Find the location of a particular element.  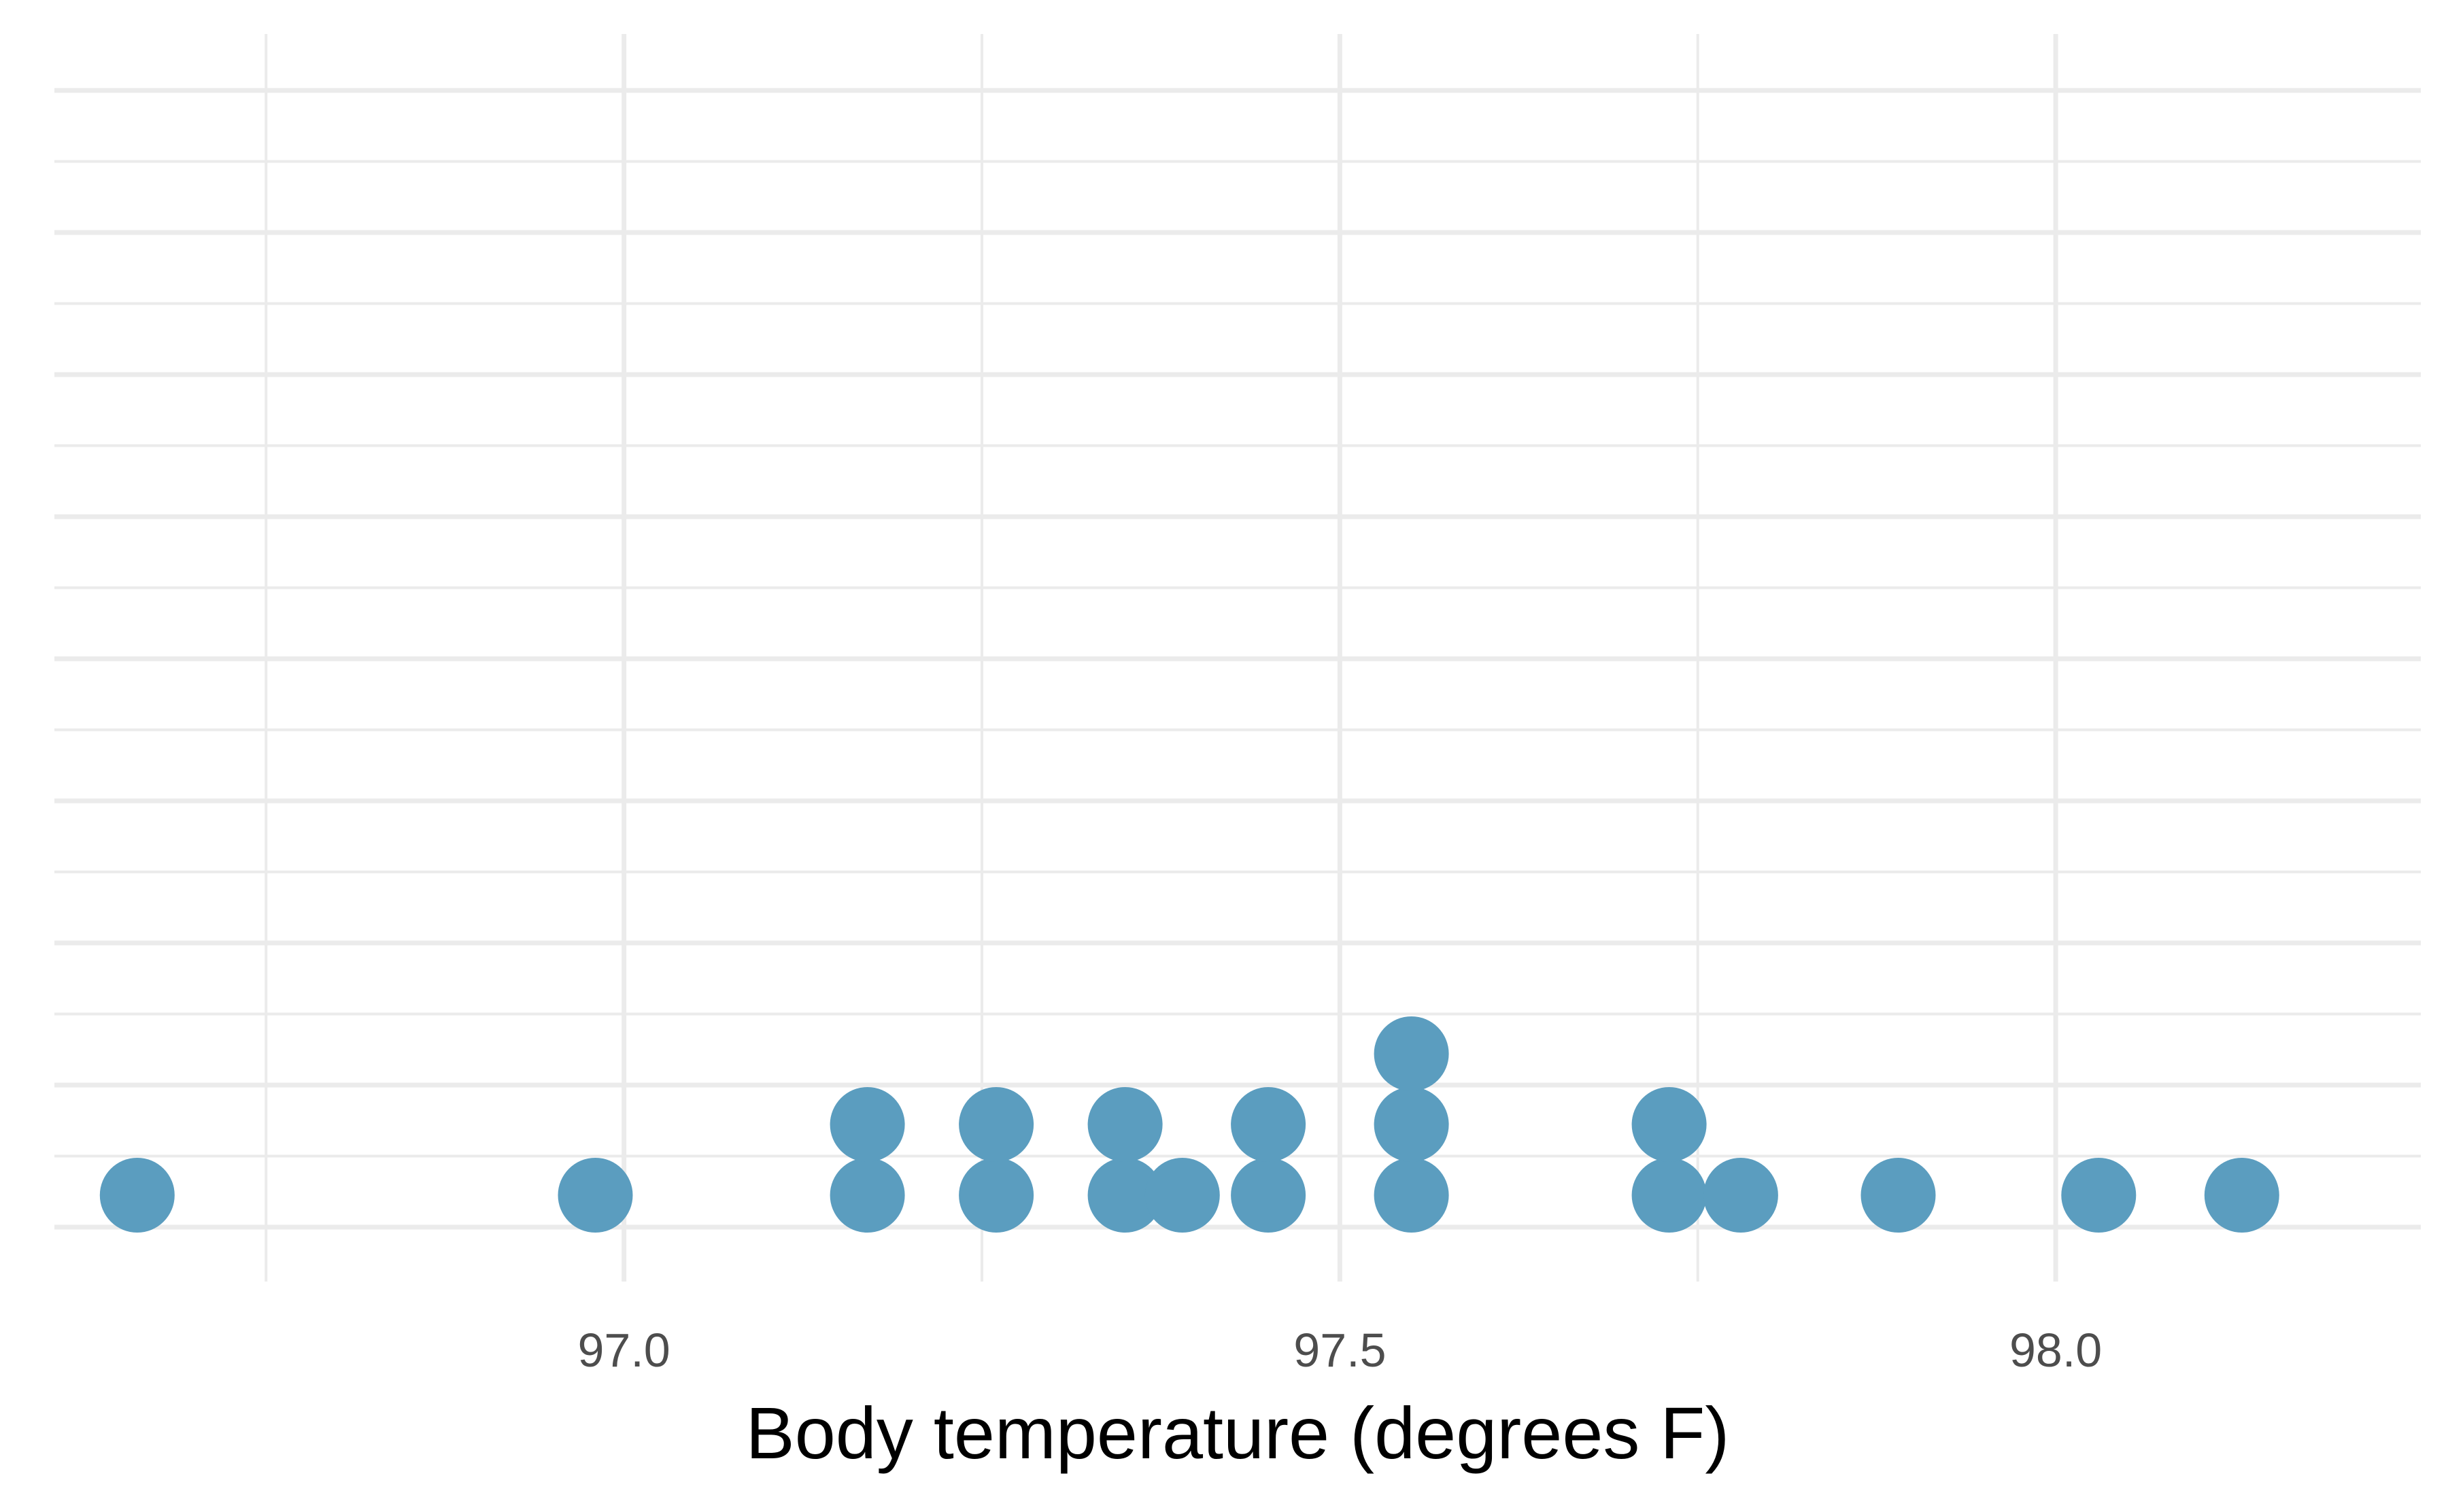

x-tick-label: 97.0 is located at coordinates (624, 1350).